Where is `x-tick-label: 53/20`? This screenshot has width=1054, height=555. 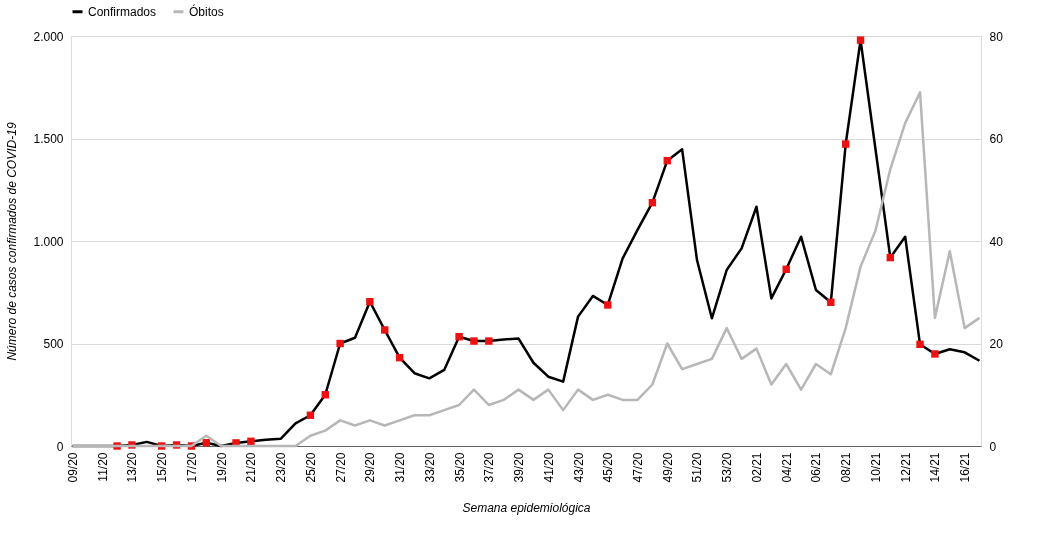 x-tick-label: 53/20 is located at coordinates (727, 467).